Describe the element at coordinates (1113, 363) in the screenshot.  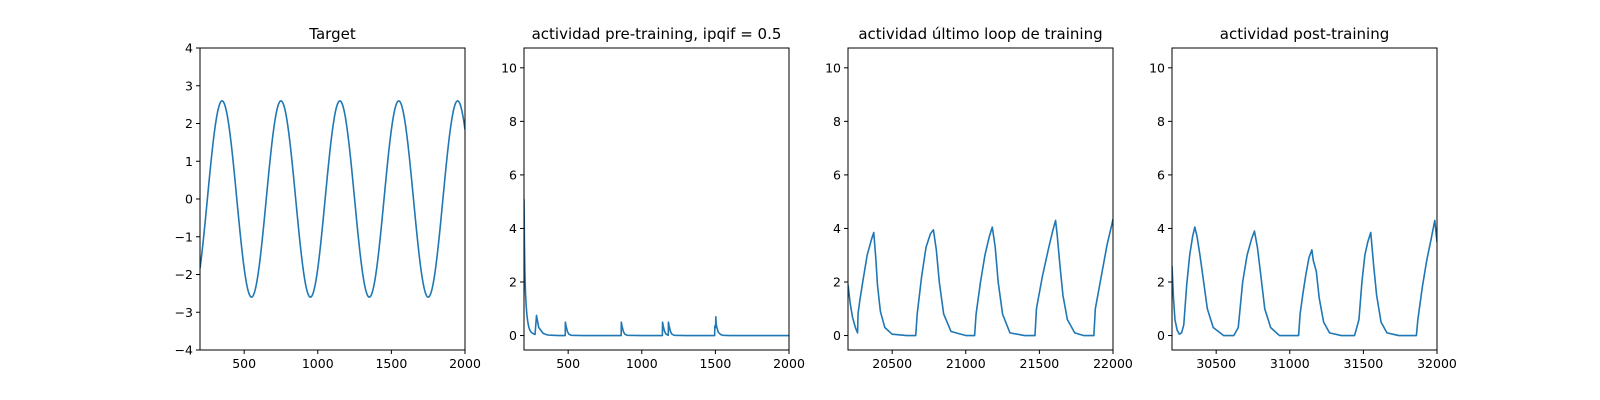
I see `x-tick-label: 22000` at that location.